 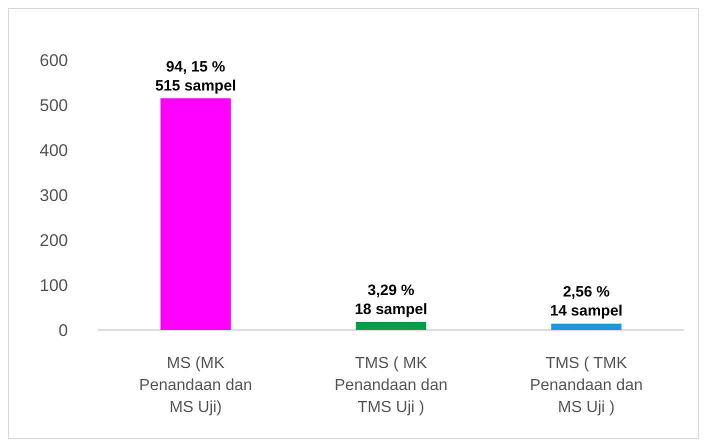 I want to click on y-tick-label: 200, so click(x=54, y=240).